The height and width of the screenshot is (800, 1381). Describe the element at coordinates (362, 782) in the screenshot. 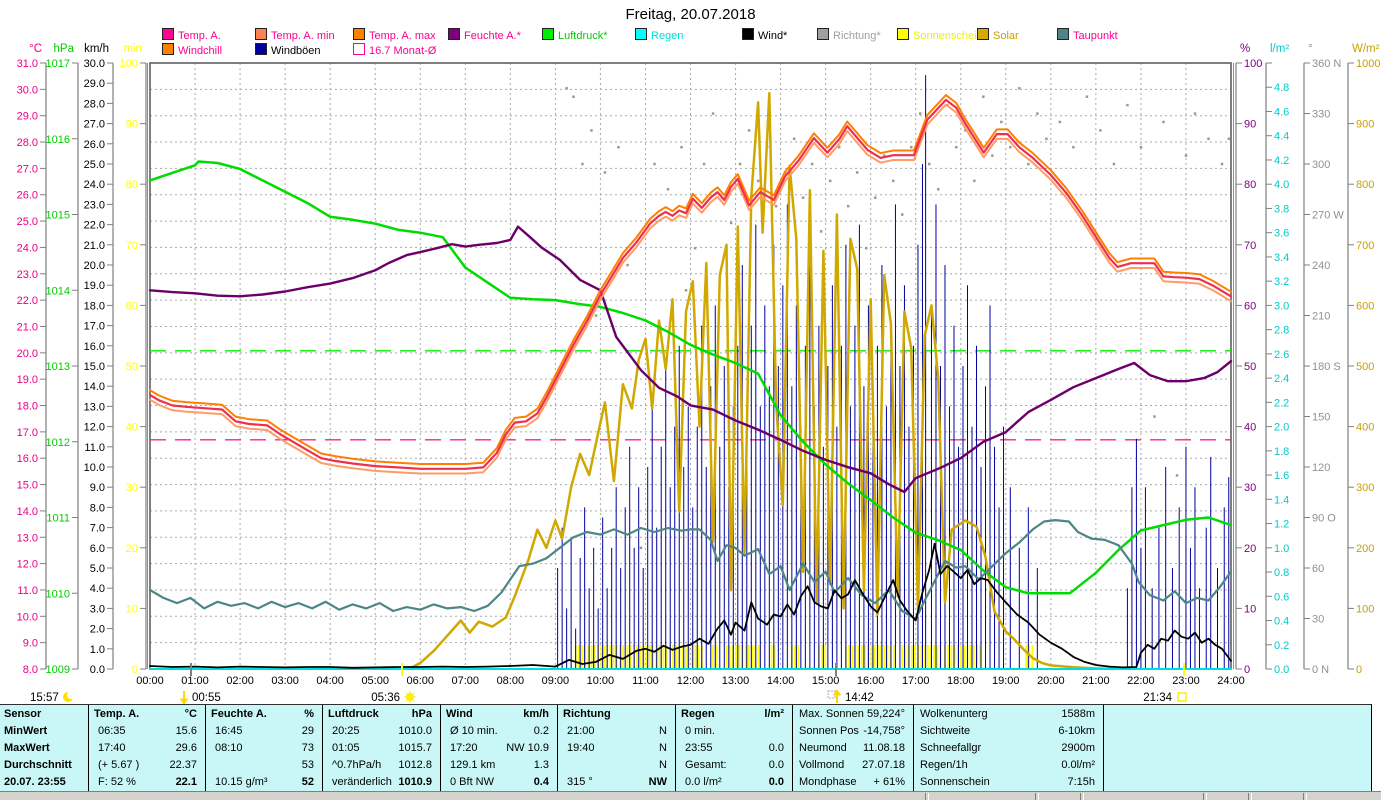

I see `table-cell: veränderlich` at that location.